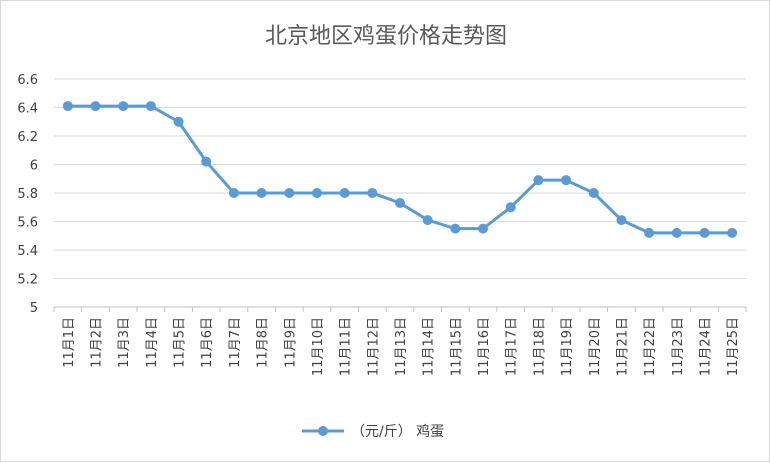 This screenshot has width=770, height=463. What do you see at coordinates (69, 342) in the screenshot?
I see `x-tick-label: 11月1日` at bounding box center [69, 342].